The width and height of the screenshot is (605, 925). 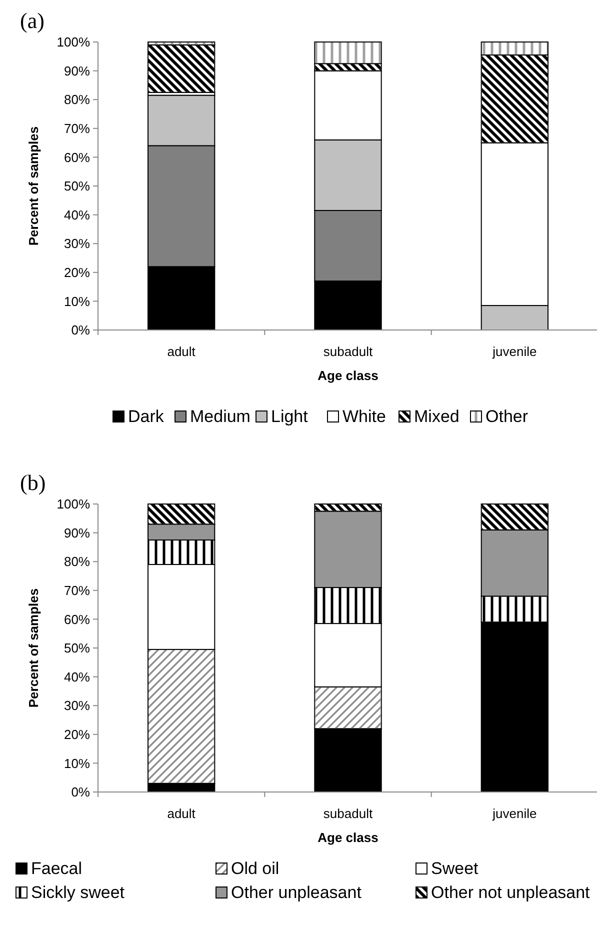 What do you see at coordinates (255, 868) in the screenshot?
I see `legend-label: Old oil` at bounding box center [255, 868].